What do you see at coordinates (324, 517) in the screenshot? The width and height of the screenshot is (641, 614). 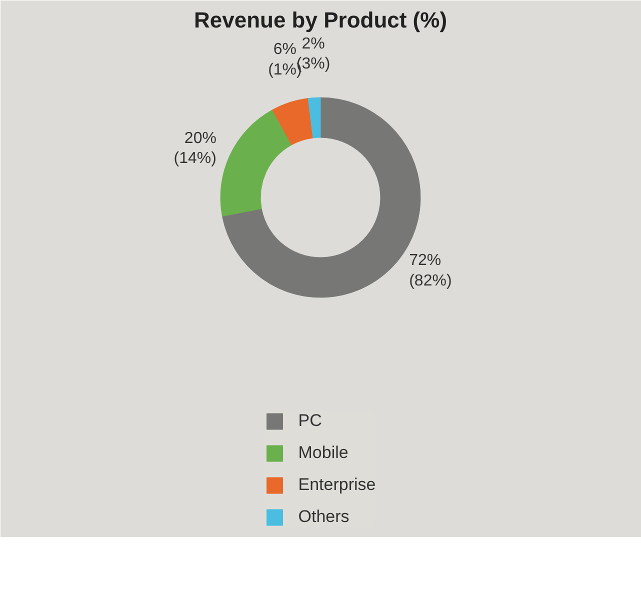 I see `legend-label: Others` at bounding box center [324, 517].